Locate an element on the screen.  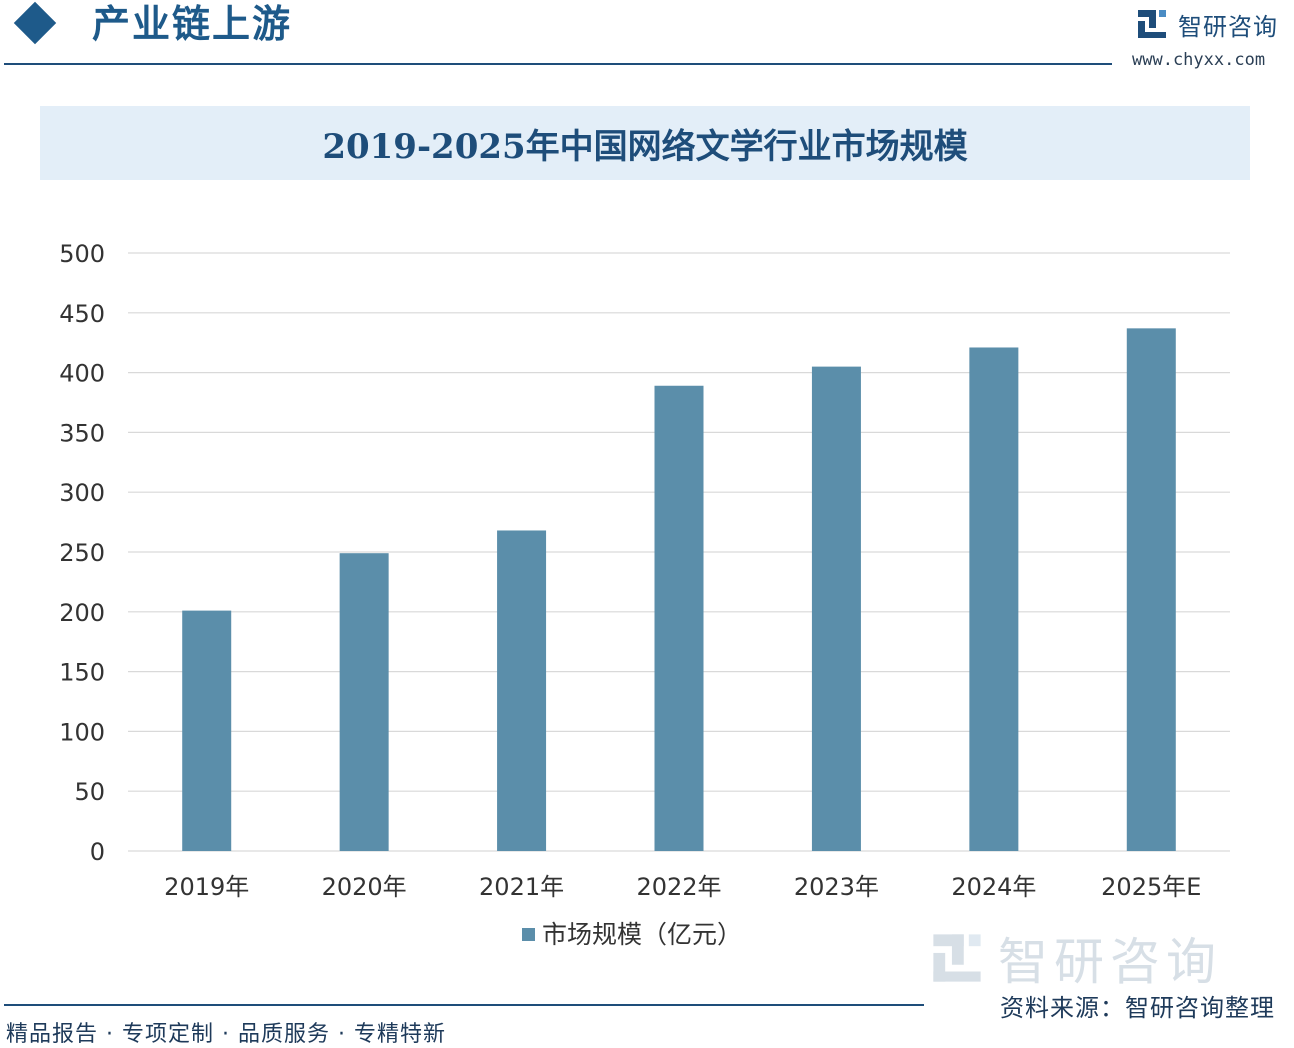
x-tick-label: 2022年 is located at coordinates (678, 887).